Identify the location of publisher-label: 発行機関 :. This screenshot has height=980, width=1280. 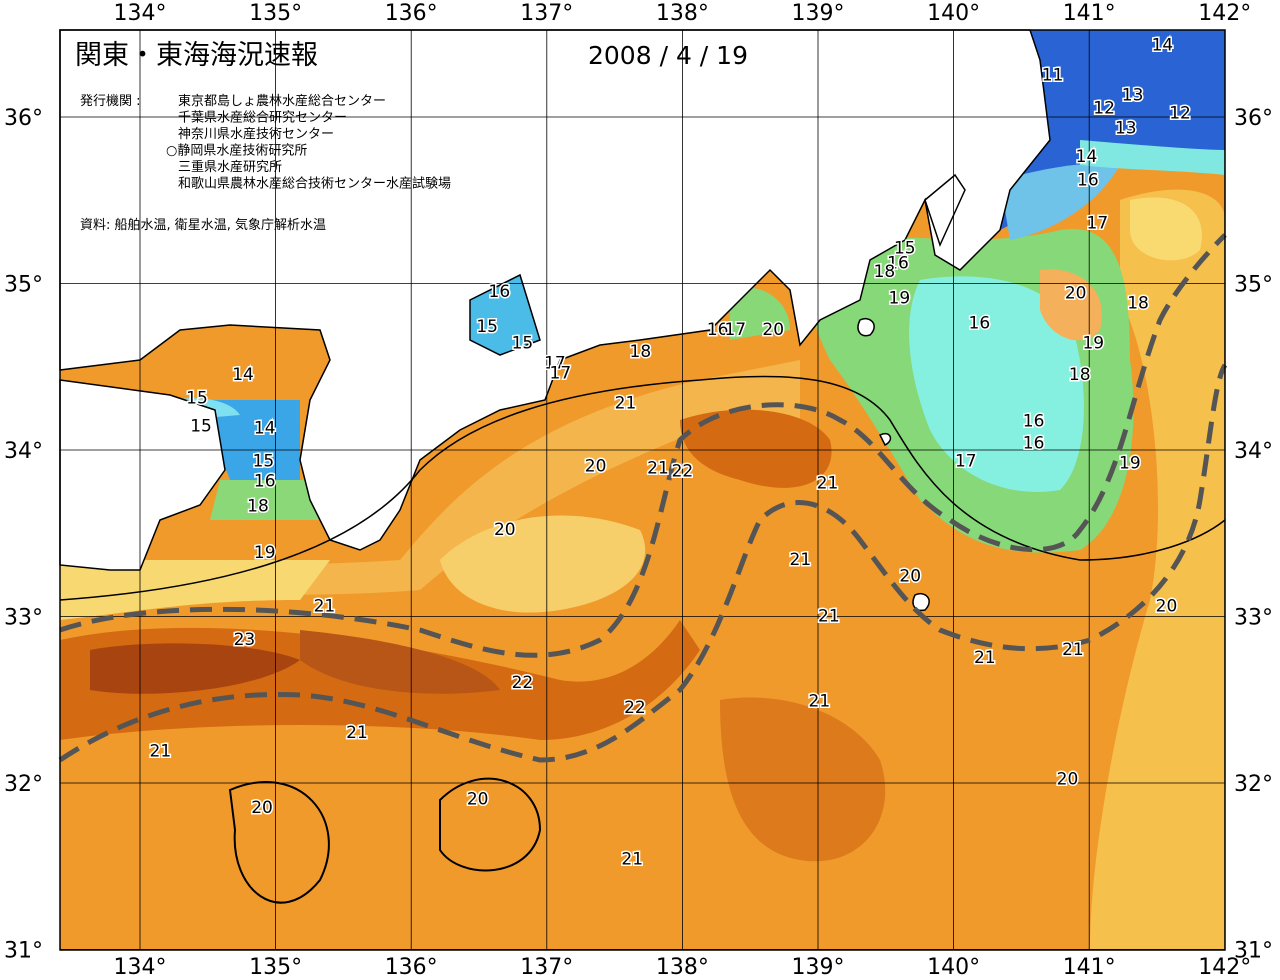
(110, 101).